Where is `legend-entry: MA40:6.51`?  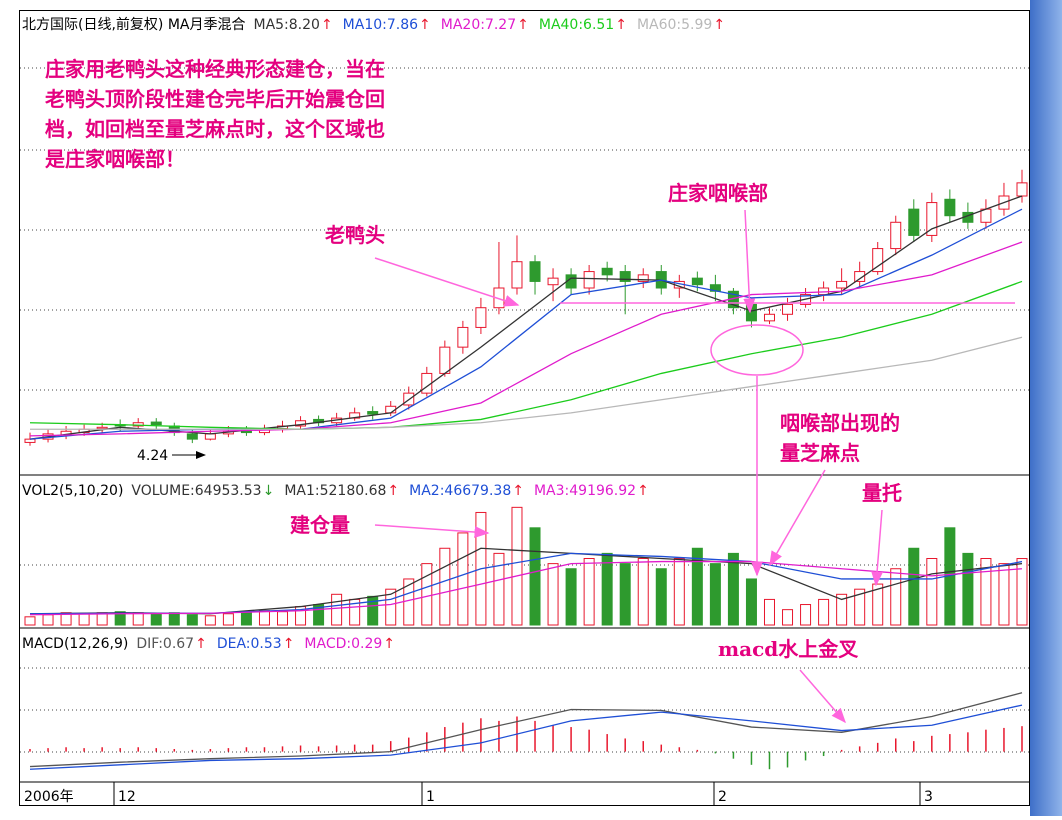 legend-entry: MA40:6.51 is located at coordinates (576, 25).